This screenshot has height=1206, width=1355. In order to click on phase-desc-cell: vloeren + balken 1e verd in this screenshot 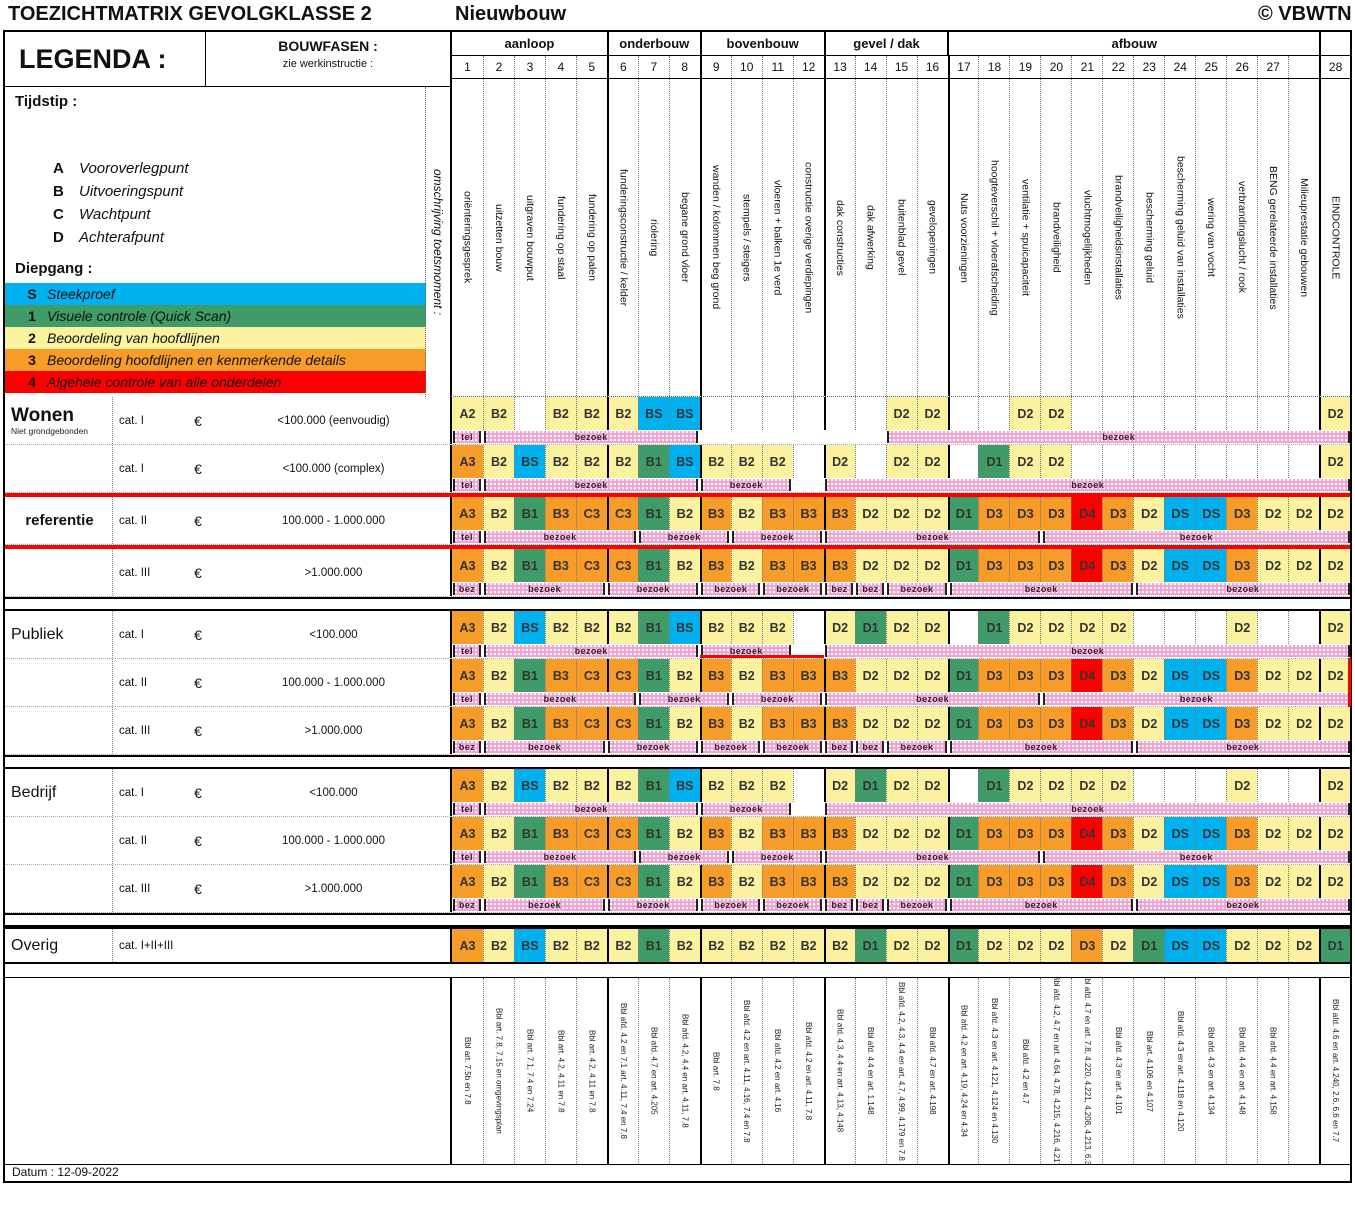, I will do `click(777, 237)`.